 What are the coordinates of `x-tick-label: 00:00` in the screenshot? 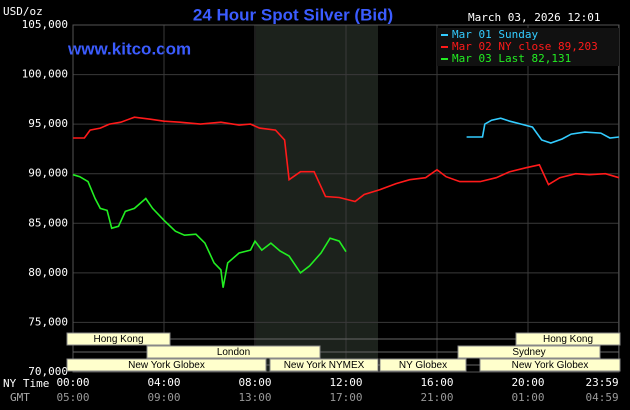 It's located at (72, 382).